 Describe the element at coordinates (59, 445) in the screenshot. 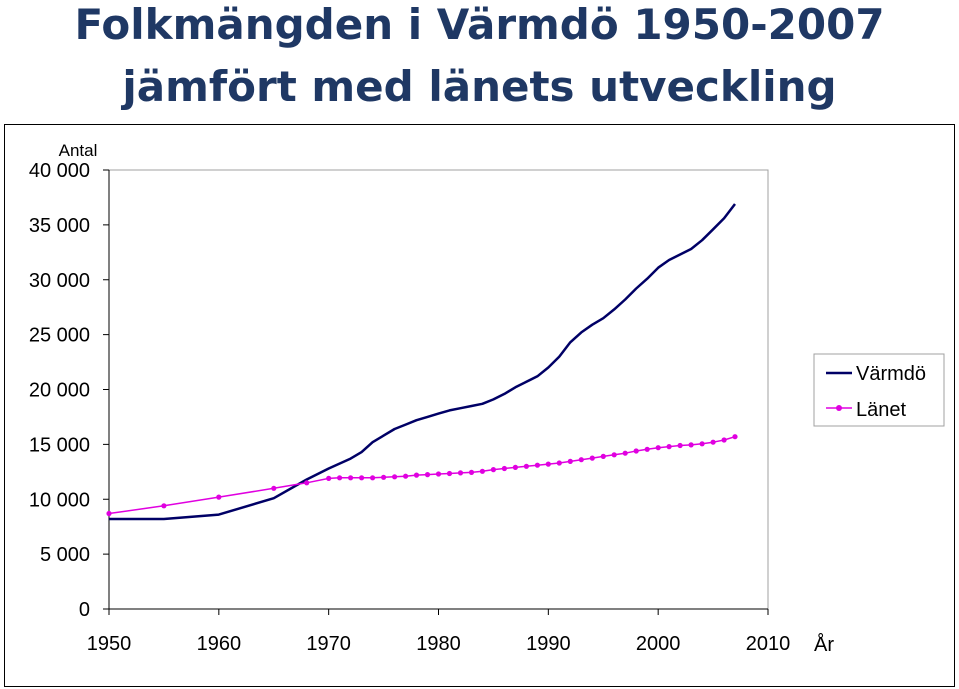

I see `y-tick-label: 15 000` at that location.